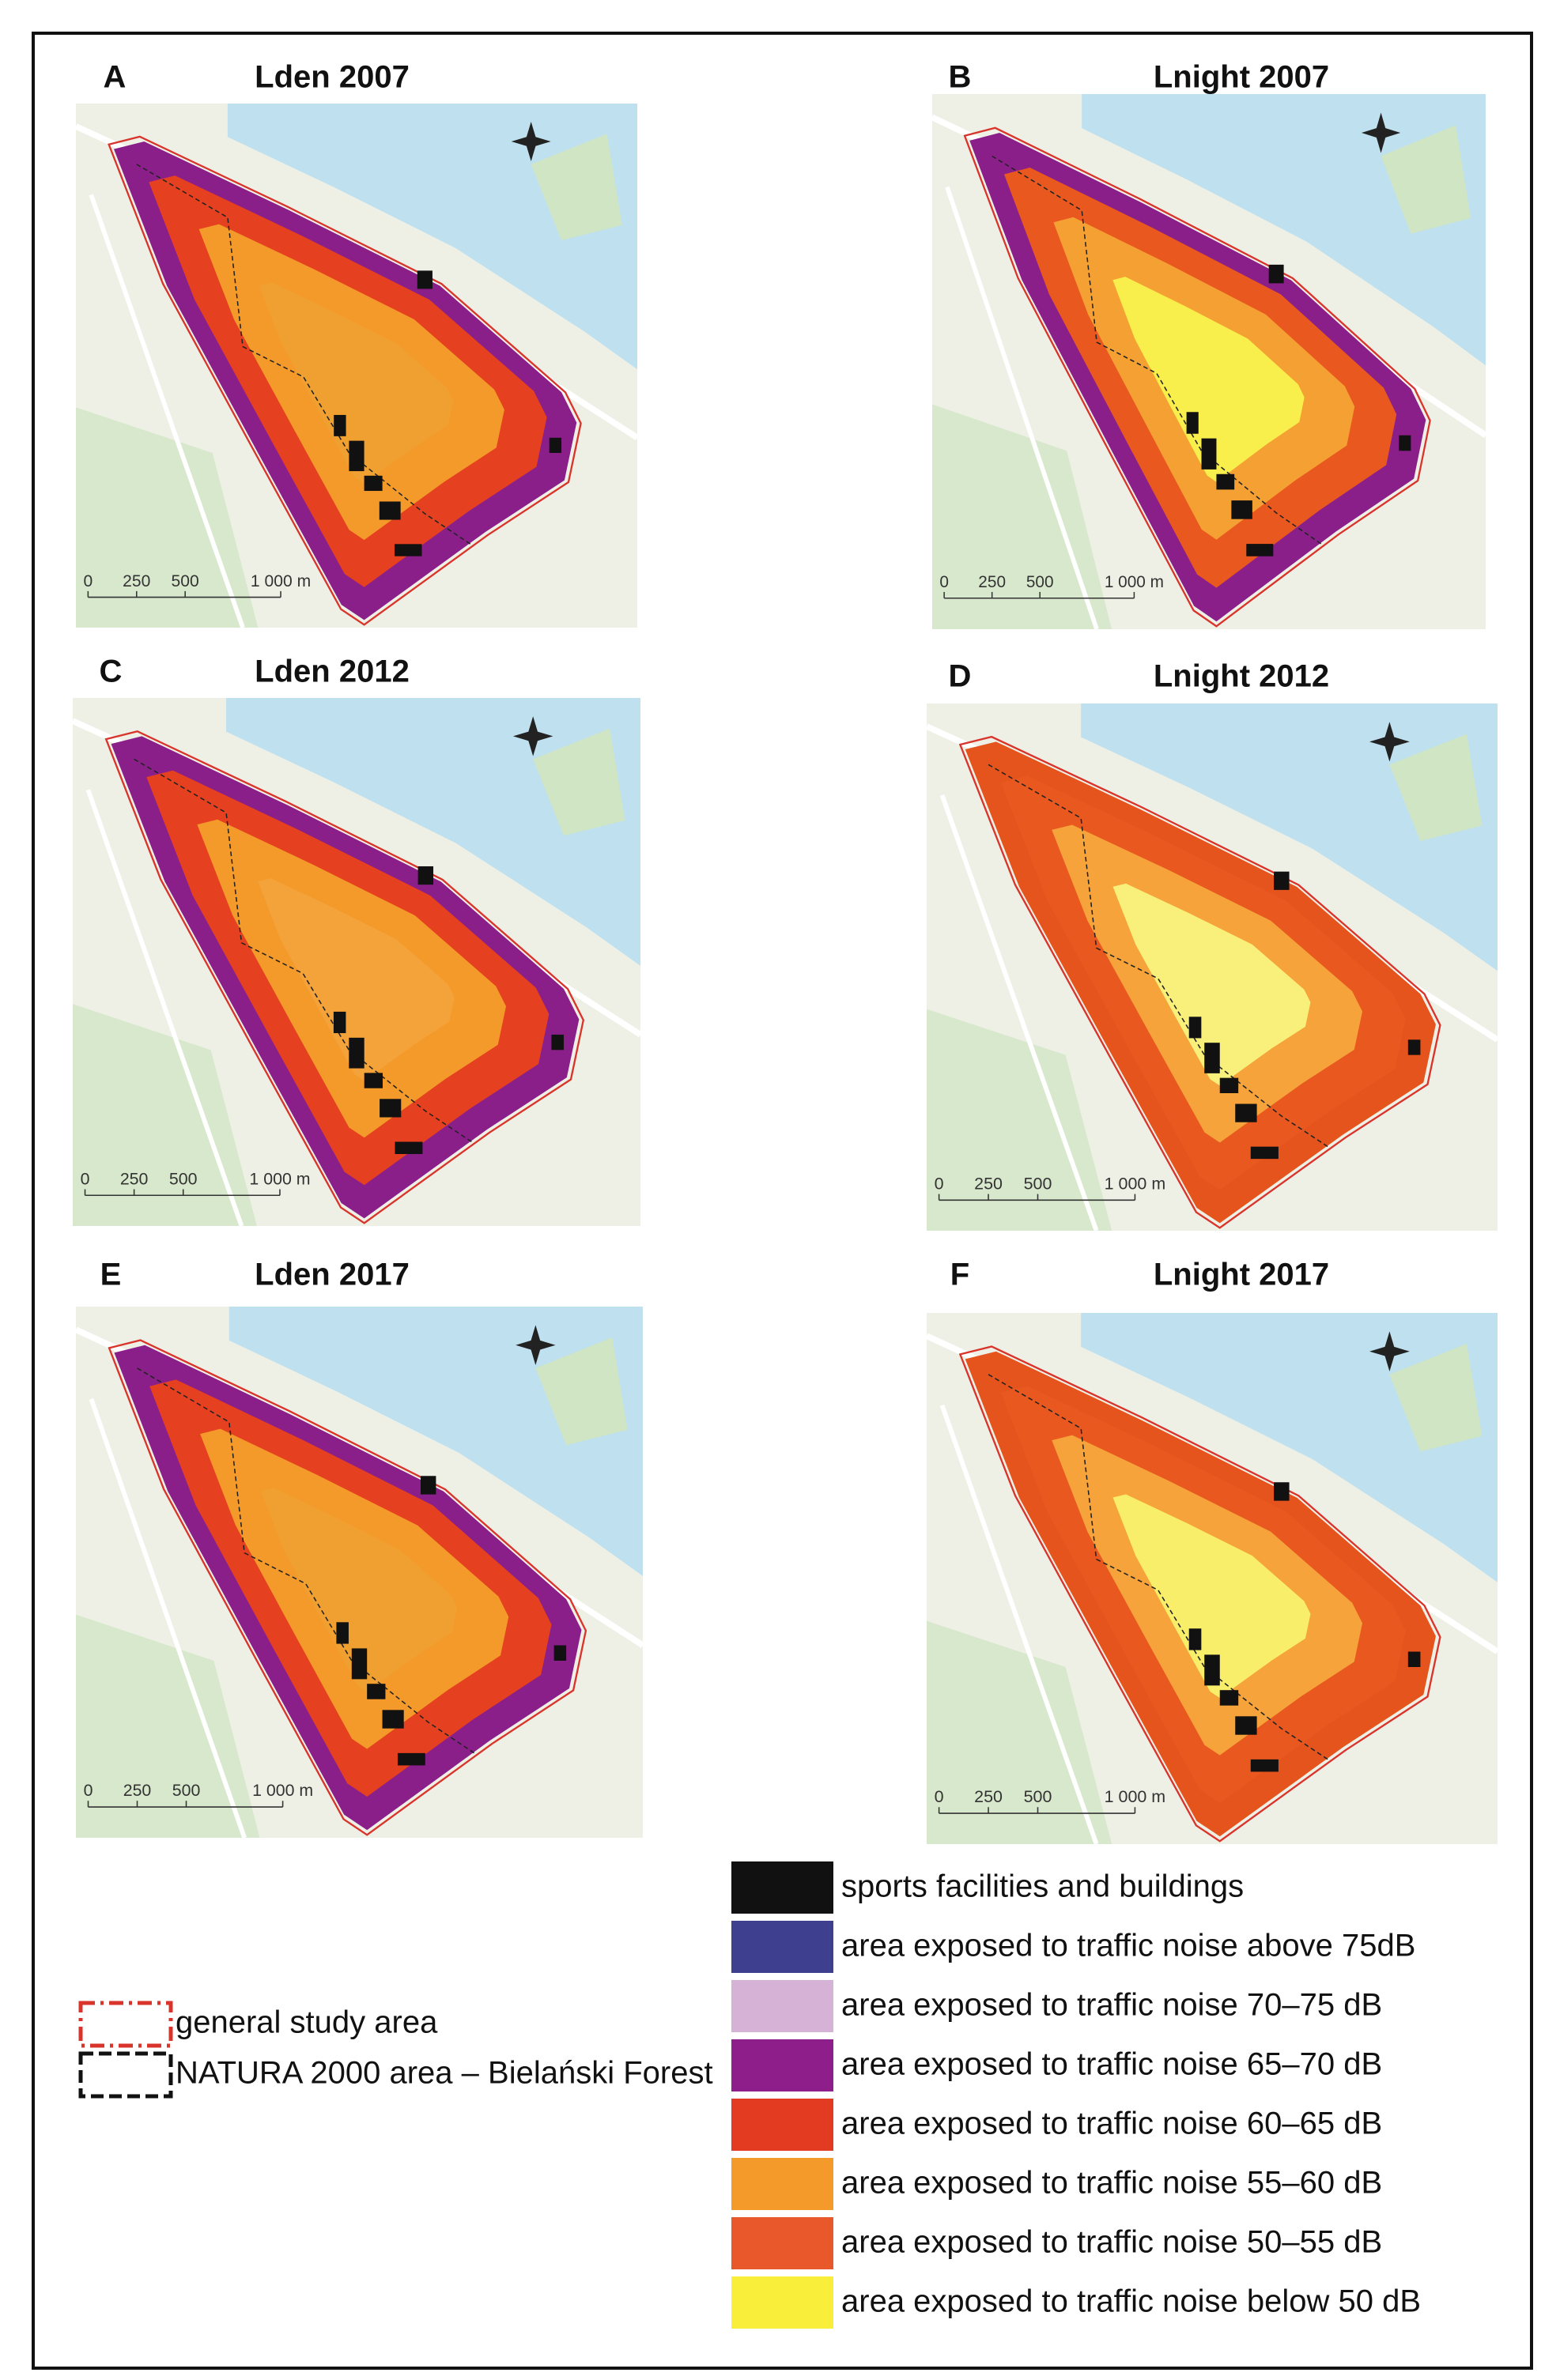 Image resolution: width=1560 pixels, height=2380 pixels. Describe the element at coordinates (332, 77) in the screenshot. I see `panel-title: Lden 2007` at that location.